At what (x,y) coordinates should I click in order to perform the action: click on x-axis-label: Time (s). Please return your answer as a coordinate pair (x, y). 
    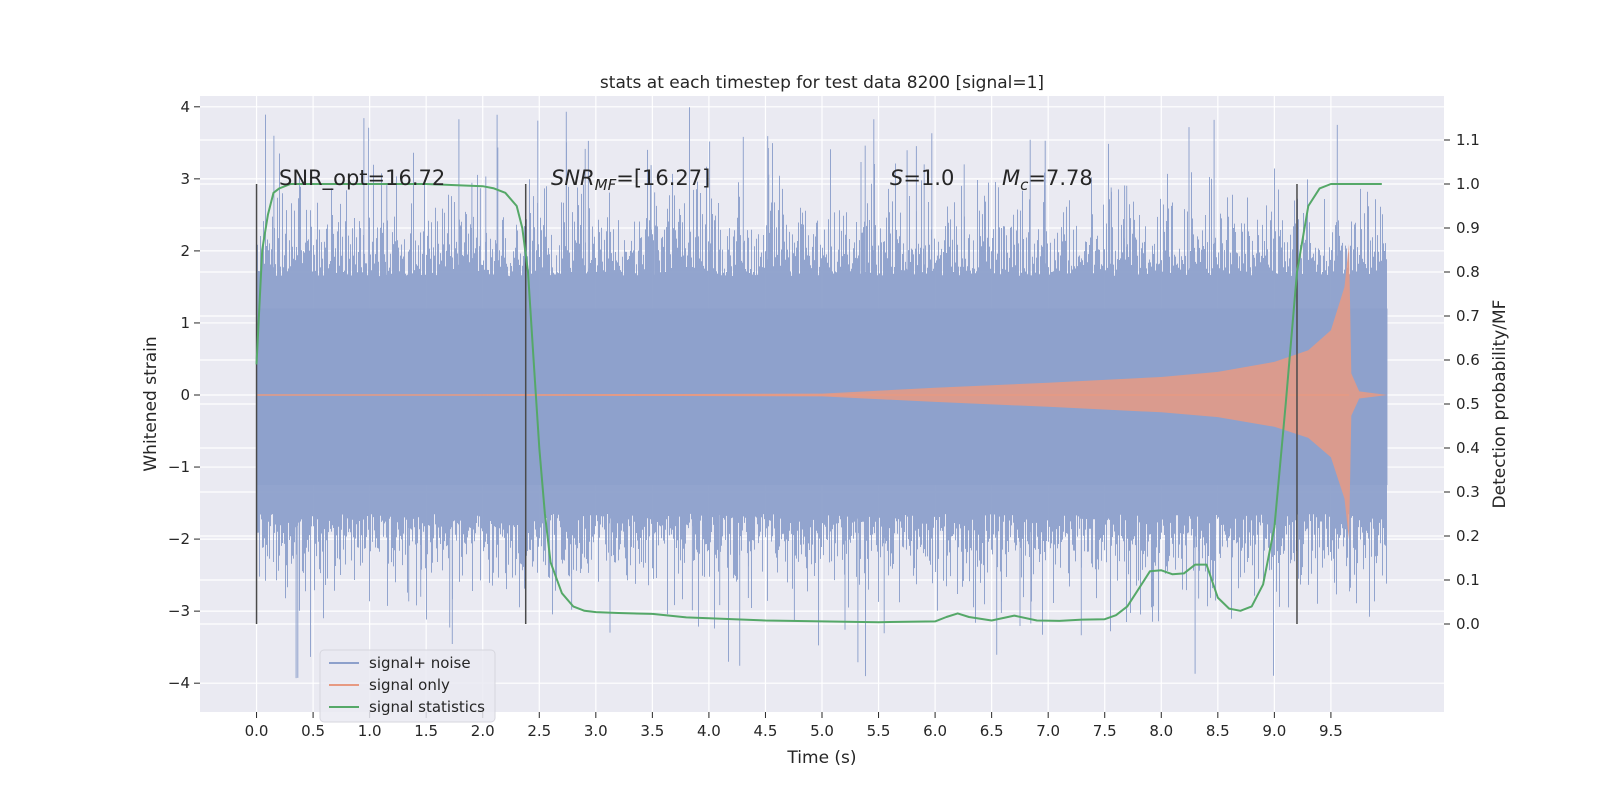
    Looking at the image, I should click on (821, 758).